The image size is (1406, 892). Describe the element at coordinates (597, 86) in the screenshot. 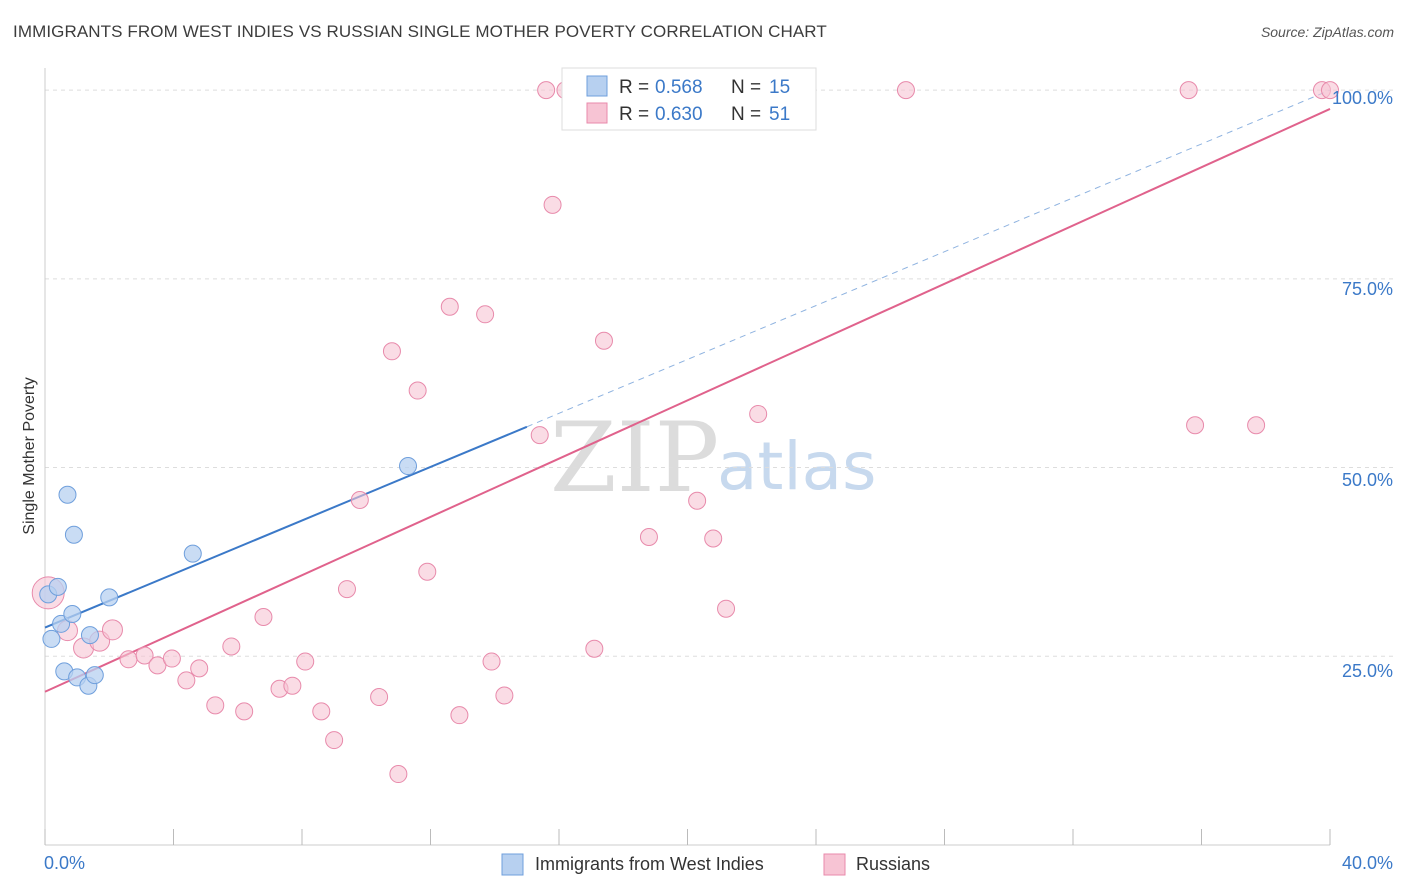

I see `legend-swatch-west-indies` at that location.